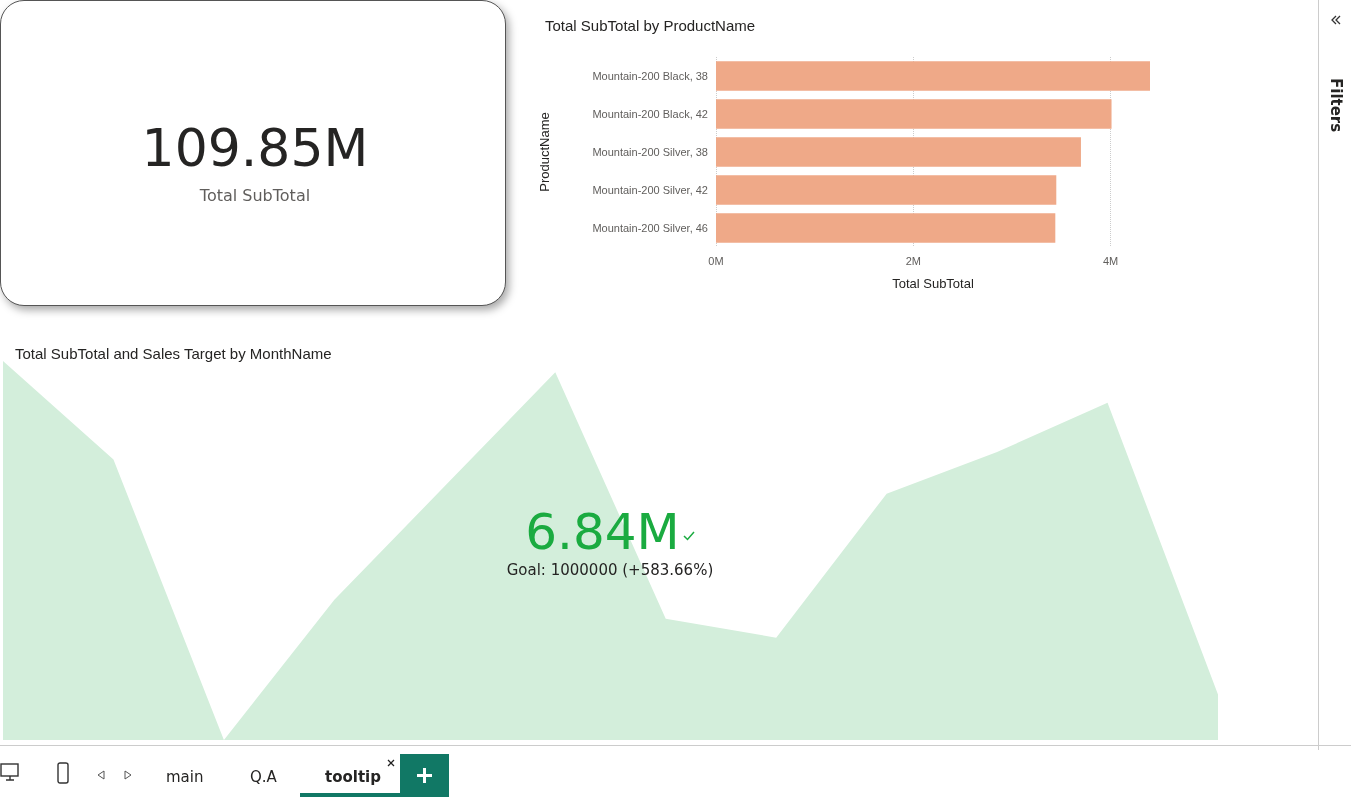 Image resolution: width=1351 pixels, height=797 pixels. I want to click on y-tick-label: Mountain-200 Silver, 42, so click(650, 190).